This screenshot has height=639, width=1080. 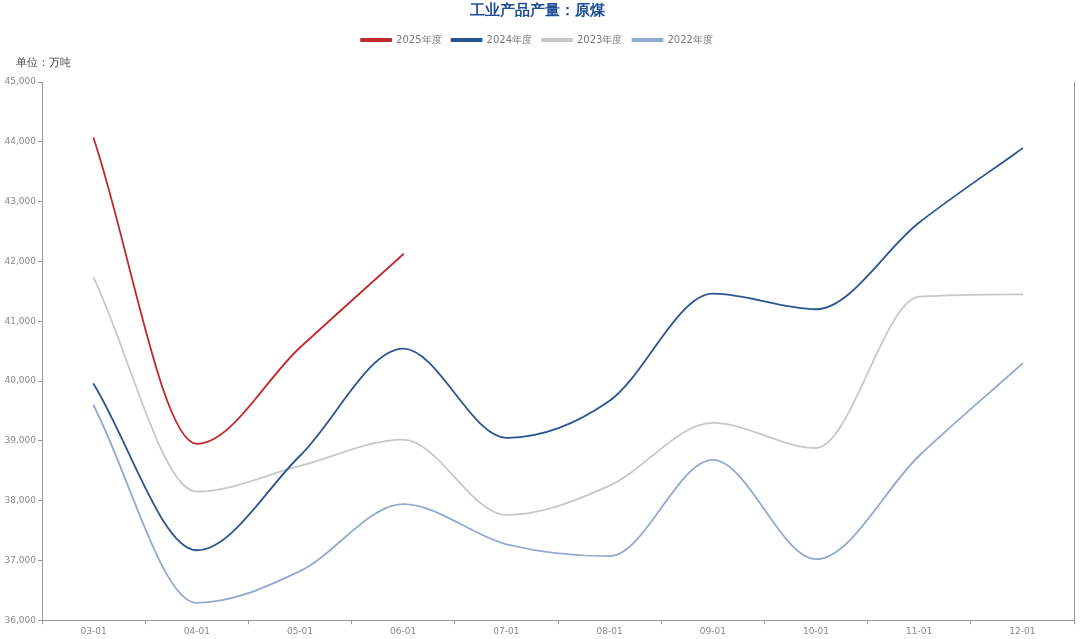 What do you see at coordinates (20, 619) in the screenshot?
I see `y-tick-label: 36,000` at bounding box center [20, 619].